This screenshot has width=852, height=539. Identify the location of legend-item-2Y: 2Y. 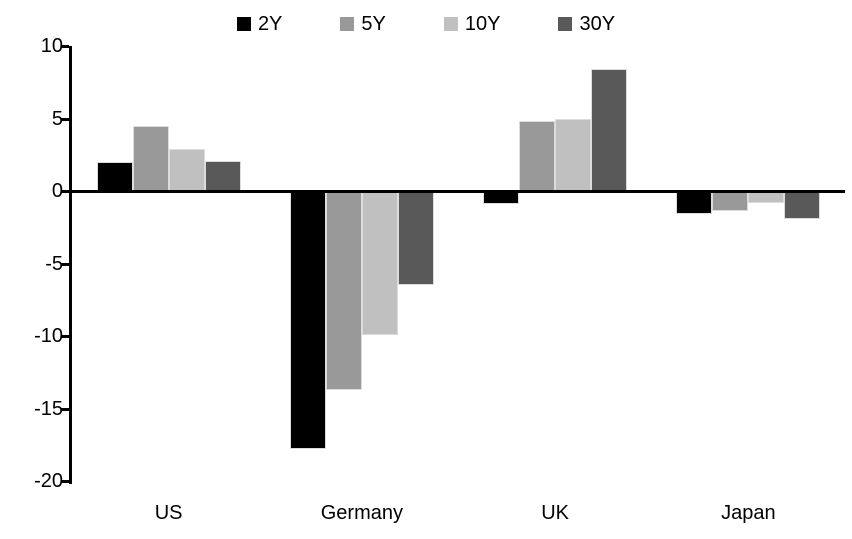
(259, 24).